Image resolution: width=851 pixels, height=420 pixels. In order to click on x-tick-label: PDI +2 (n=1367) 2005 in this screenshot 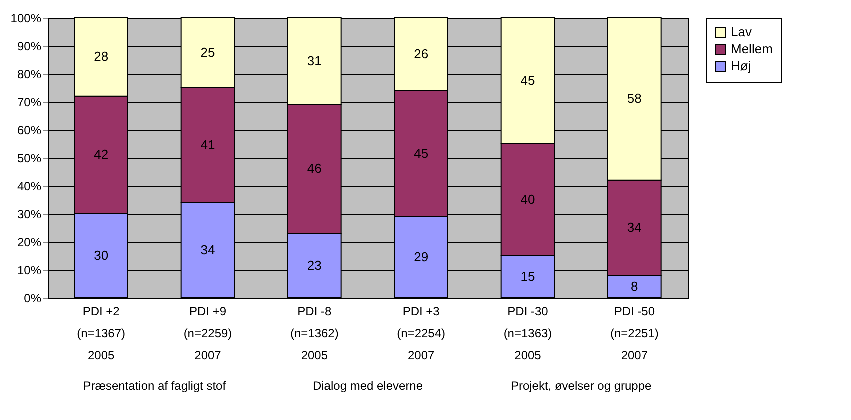, I will do `click(101, 333)`.